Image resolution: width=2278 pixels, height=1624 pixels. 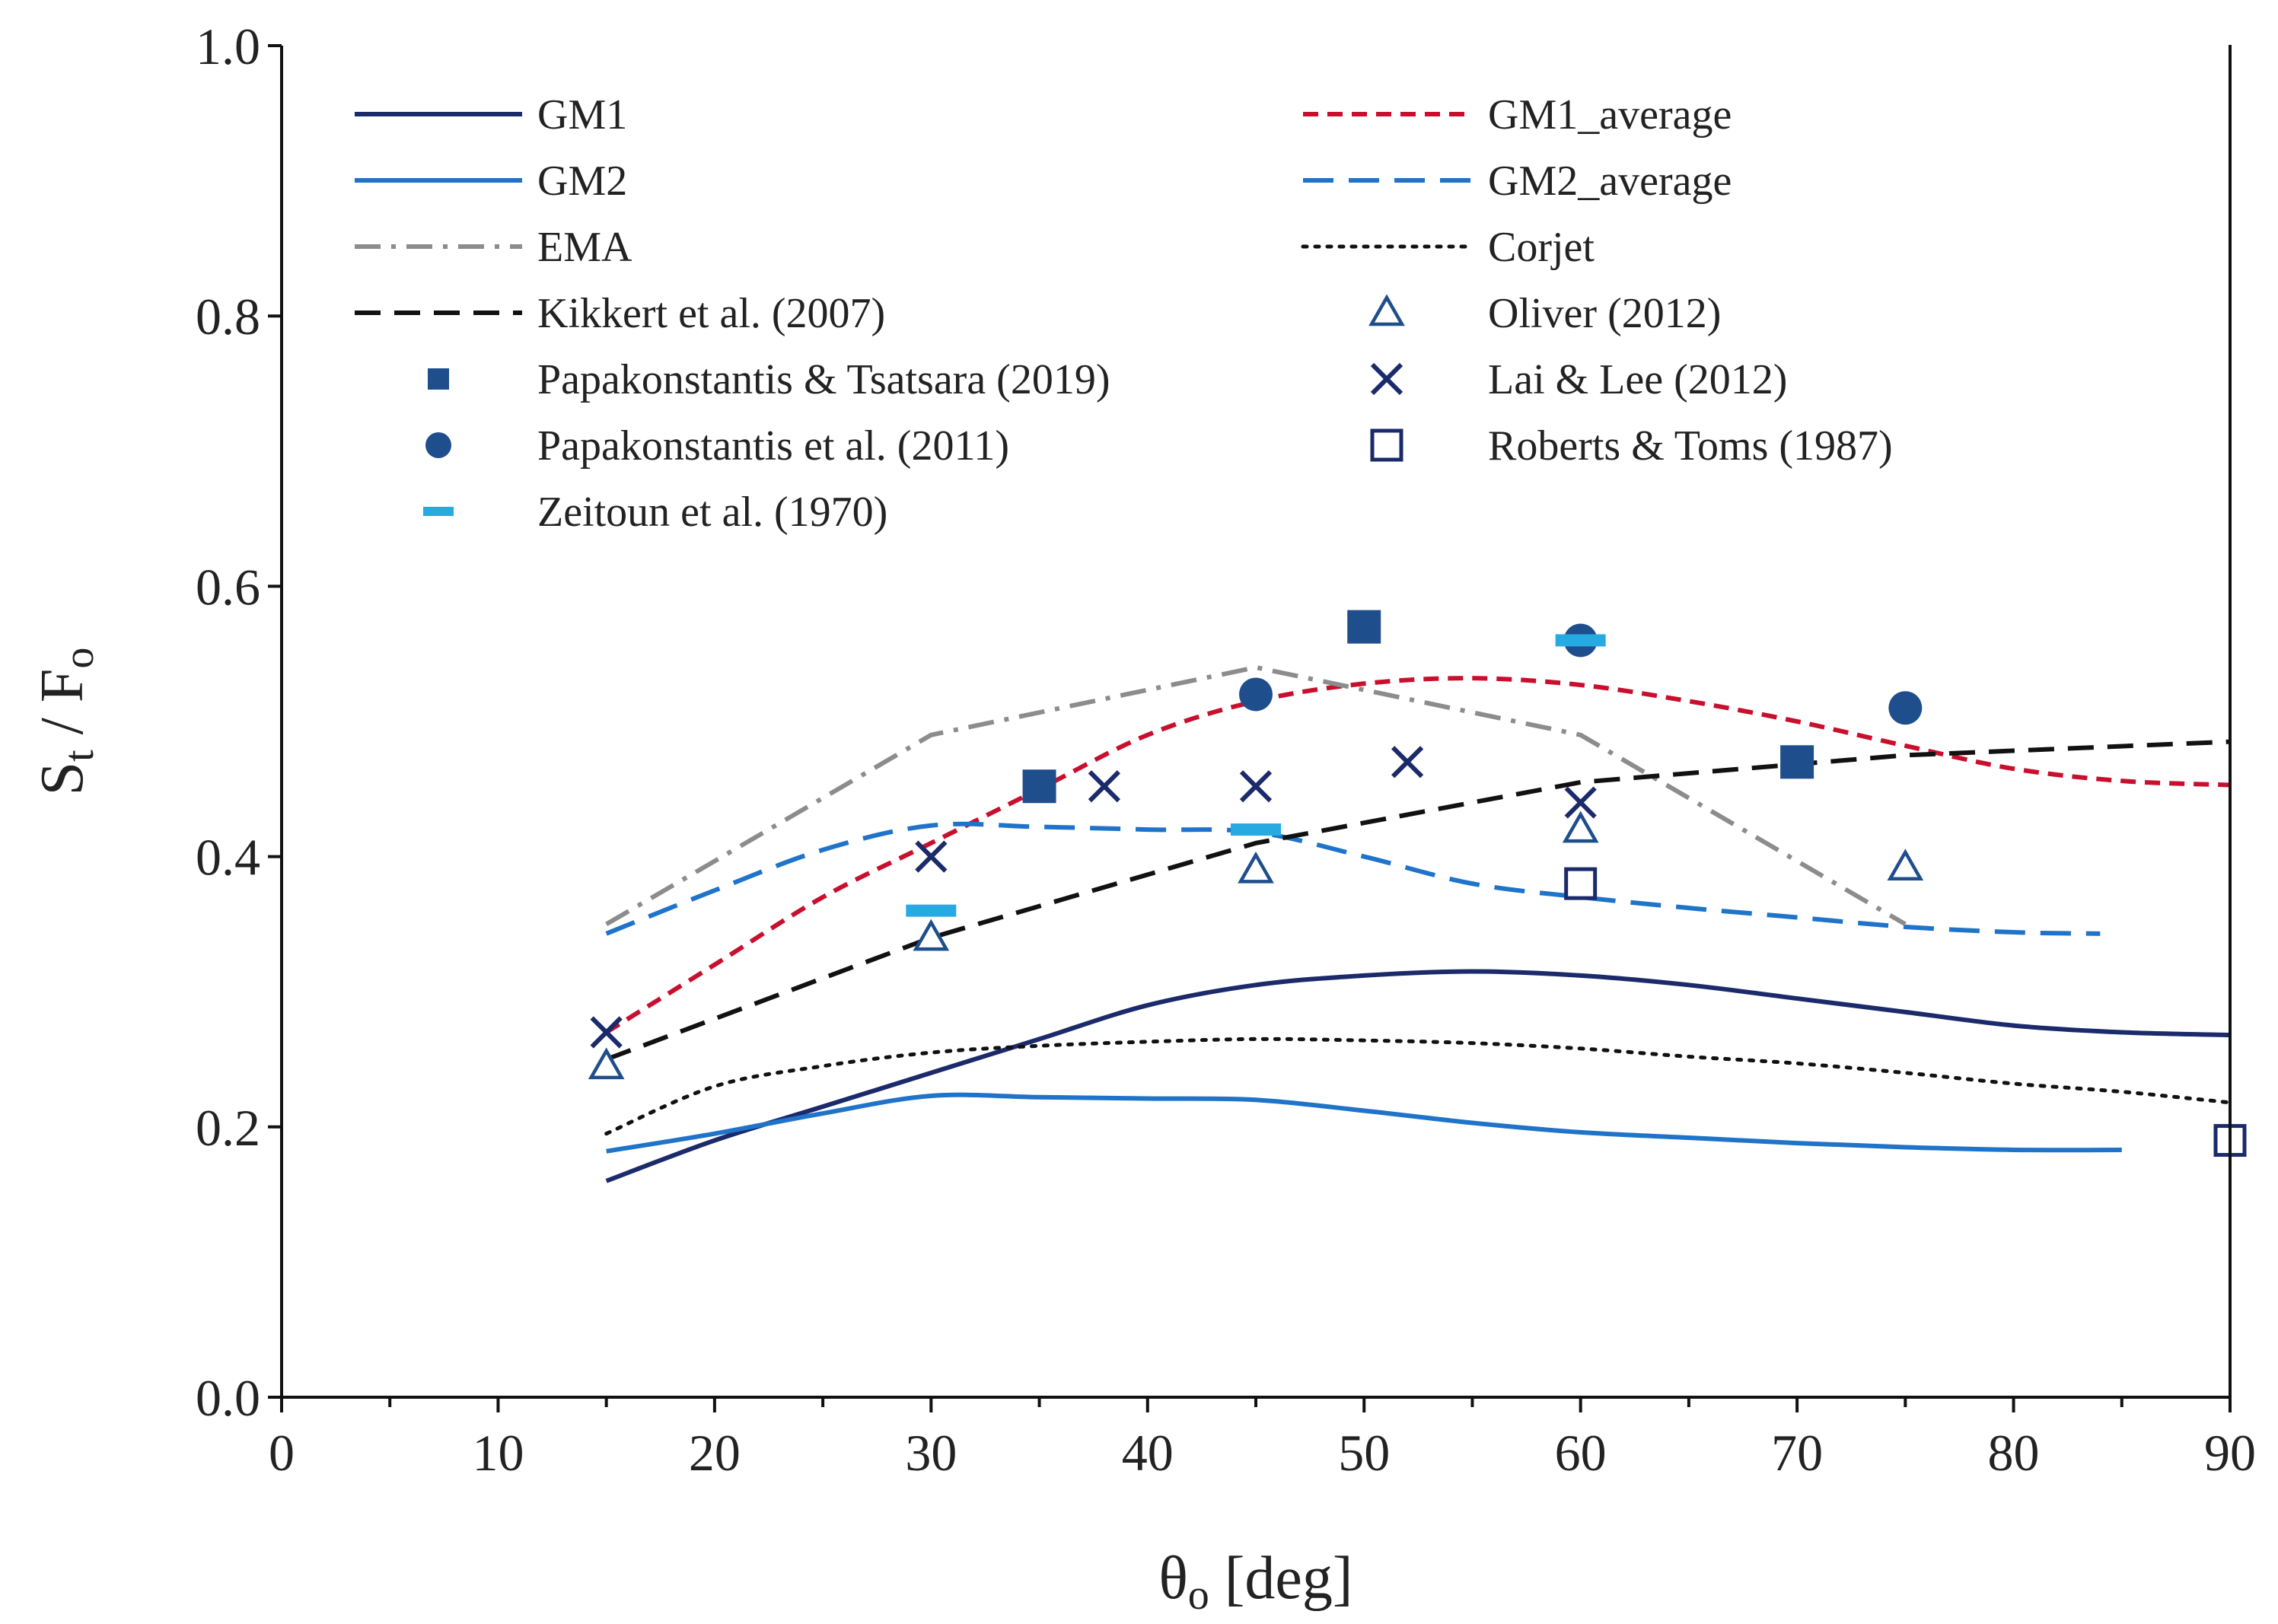 What do you see at coordinates (228, 858) in the screenshot?
I see `y-tick-label: 0.4` at bounding box center [228, 858].